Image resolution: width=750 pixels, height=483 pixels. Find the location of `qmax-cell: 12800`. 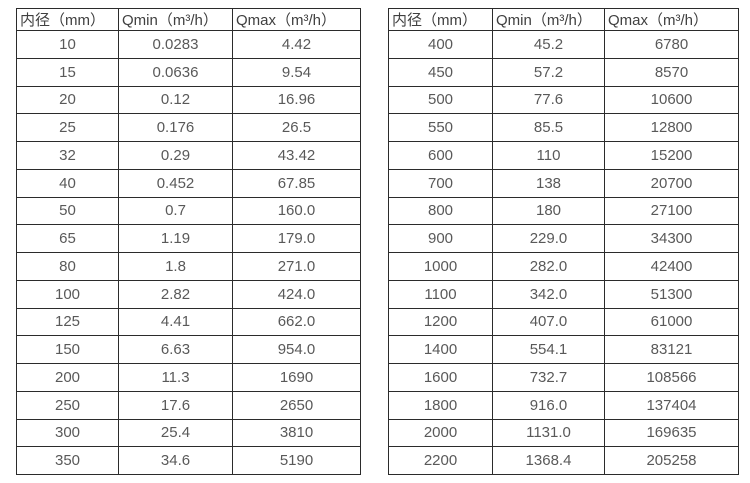

qmax-cell: 12800 is located at coordinates (671, 127).